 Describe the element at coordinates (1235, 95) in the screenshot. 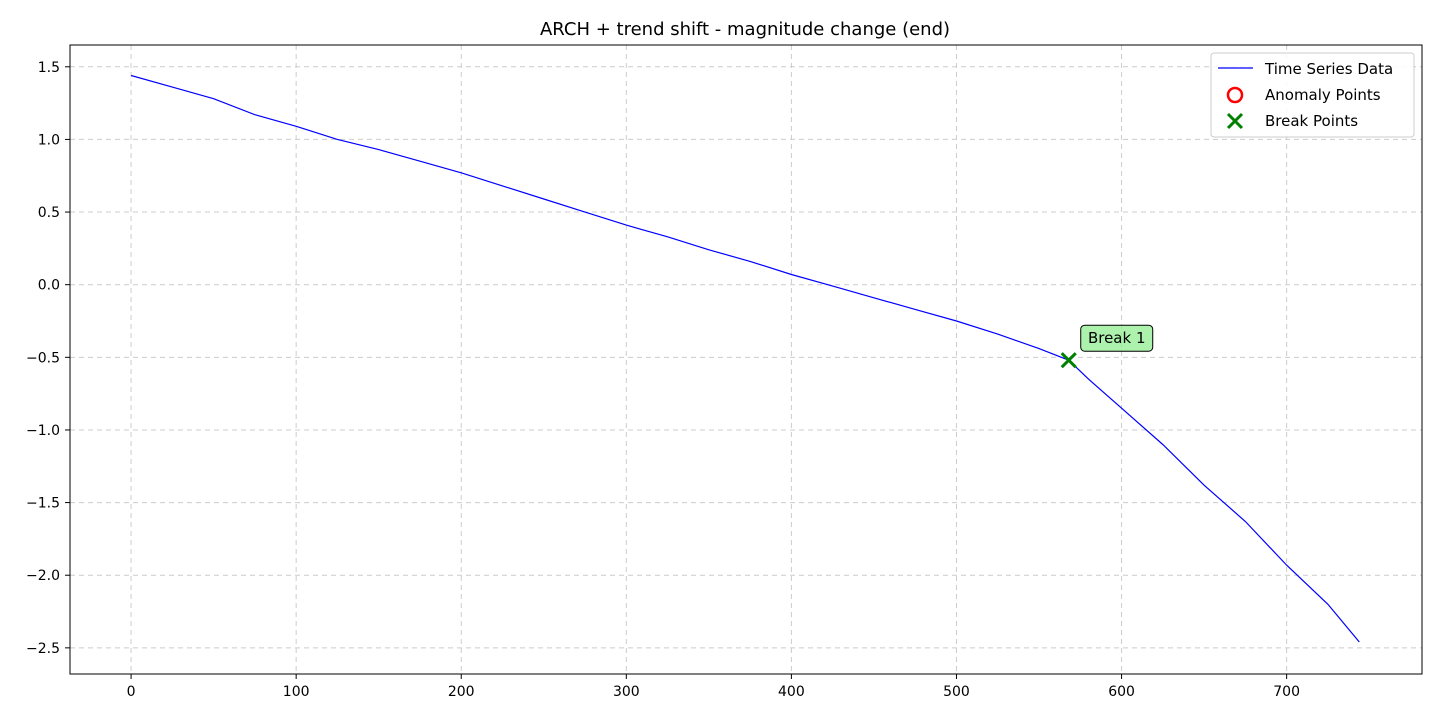

I see `legend-anomaly-marker` at that location.